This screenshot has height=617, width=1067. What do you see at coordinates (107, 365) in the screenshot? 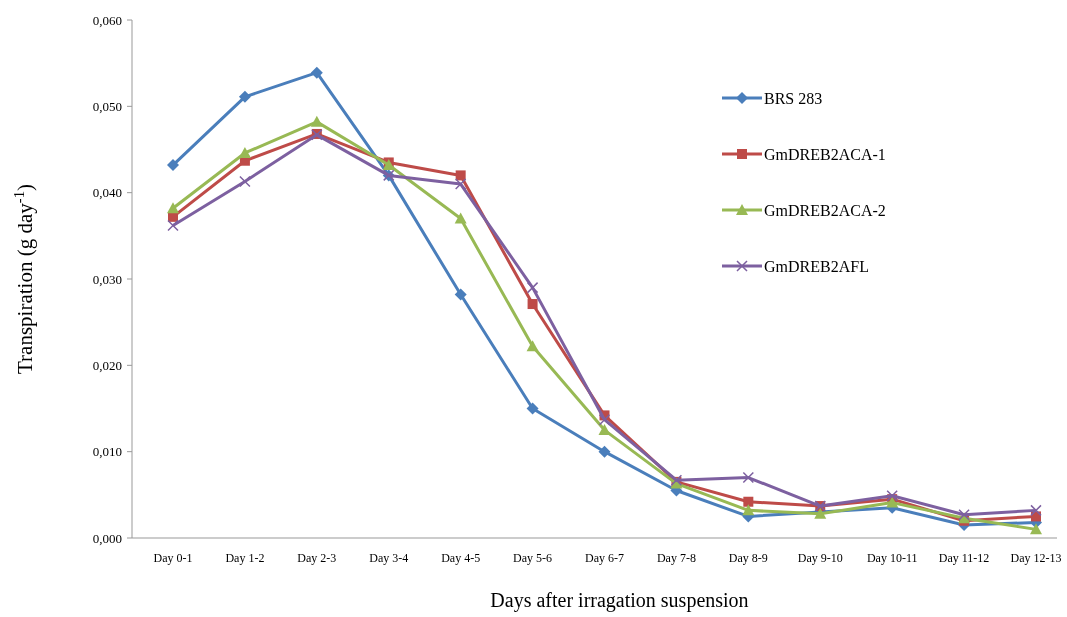
I see `y-tick-label: 0,020` at bounding box center [107, 365].